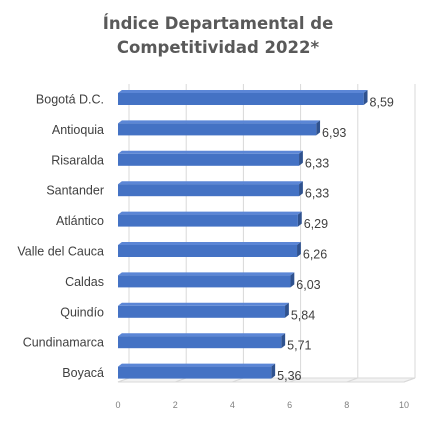 The height and width of the screenshot is (423, 435). What do you see at coordinates (316, 224) in the screenshot?
I see `data-label: 6,29` at bounding box center [316, 224].